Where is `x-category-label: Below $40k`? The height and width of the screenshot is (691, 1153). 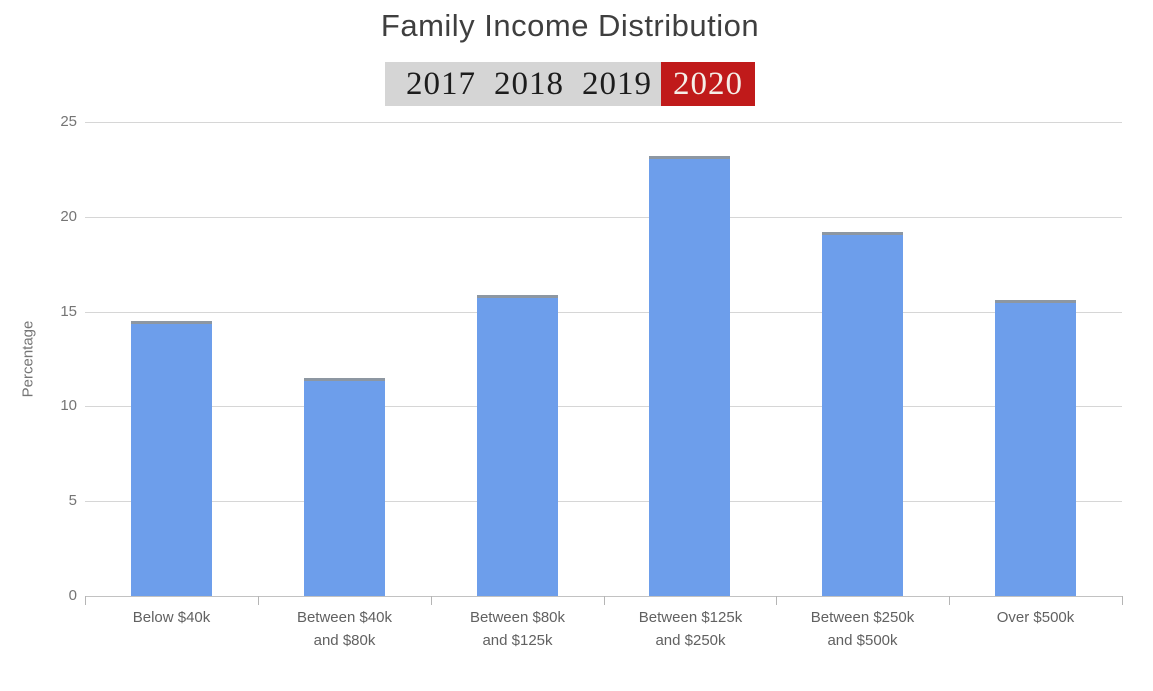
x-category-label: Below $40k is located at coordinates (171, 617).